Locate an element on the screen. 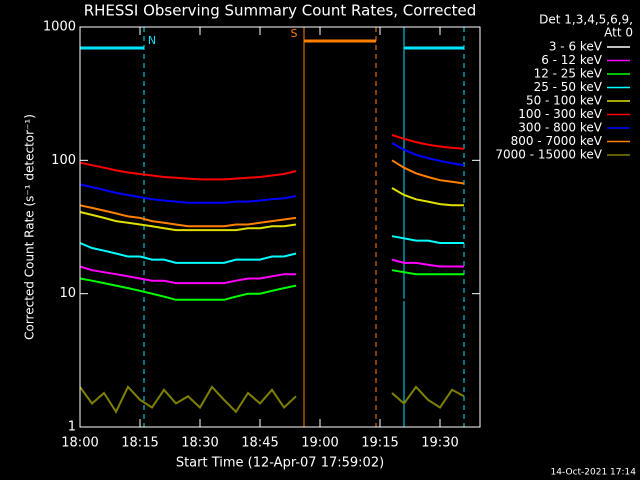  legend-title: Att 0 is located at coordinates (618, 33).